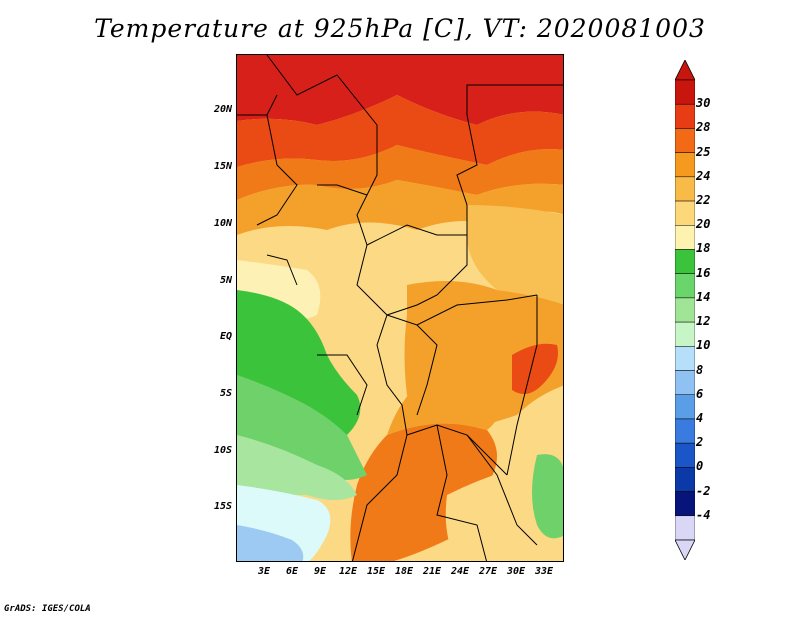  What do you see at coordinates (703, 151) in the screenshot?
I see `colorbar-tick-label: 25` at bounding box center [703, 151].